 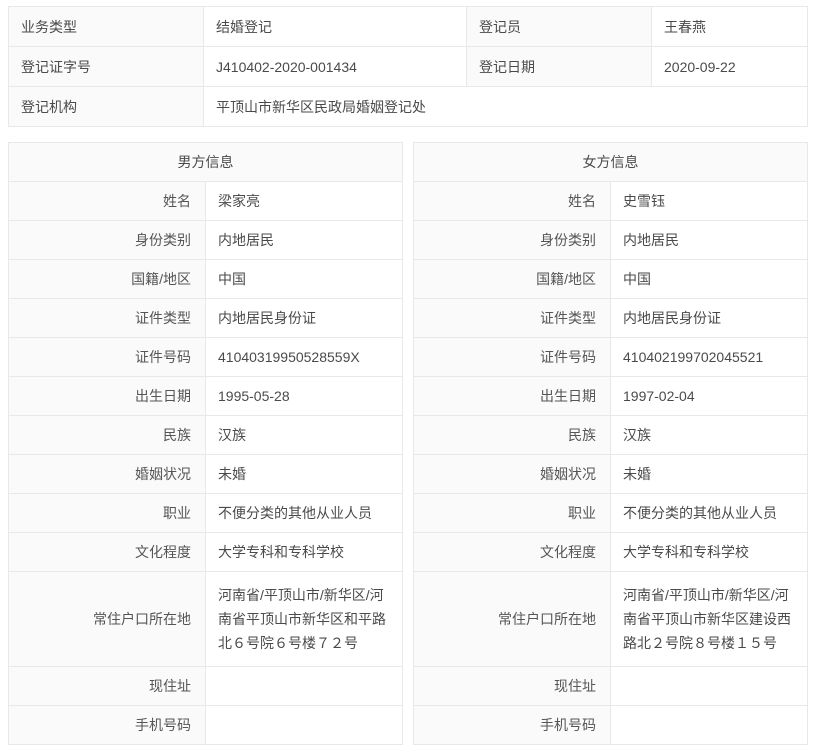 I want to click on female-value-document-number: 410402199702045521, so click(x=709, y=357).